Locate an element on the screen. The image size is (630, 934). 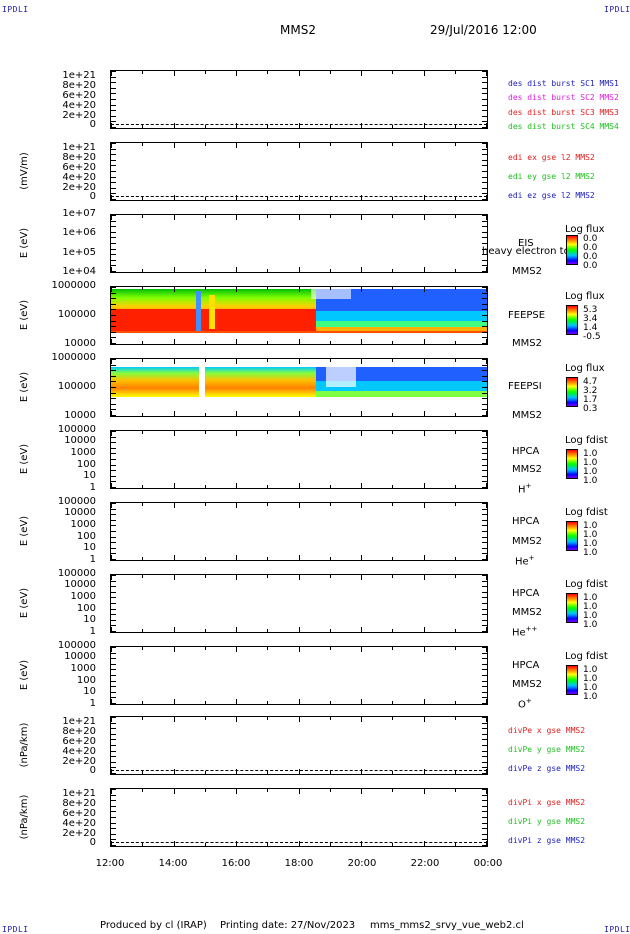
data-gap is located at coordinates (341, 377).